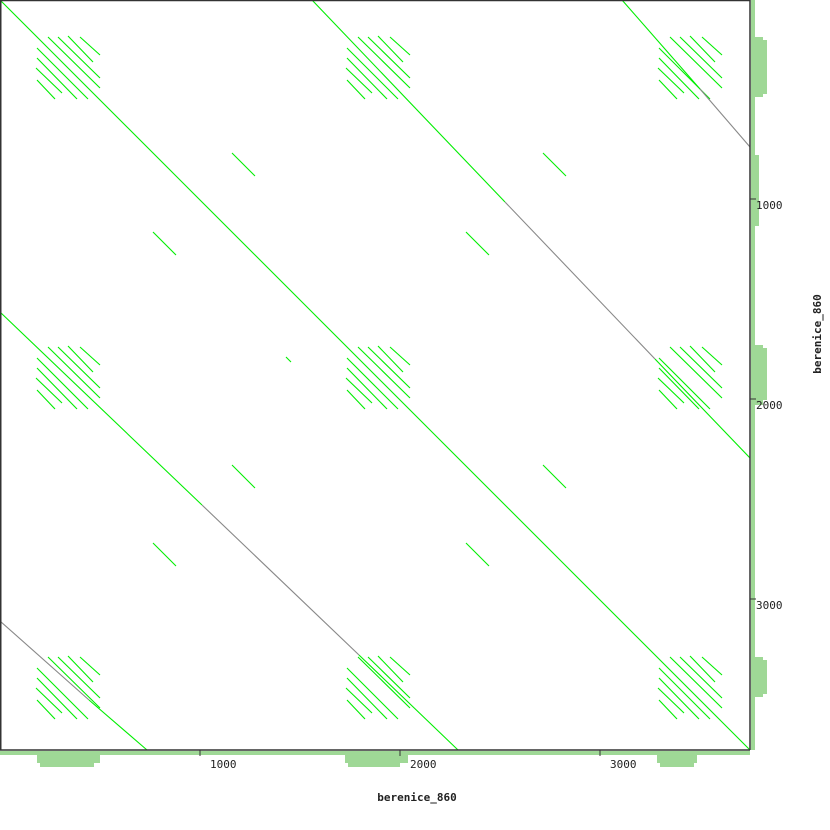  I want to click on x-coverage-histogram, so click(375, 759).